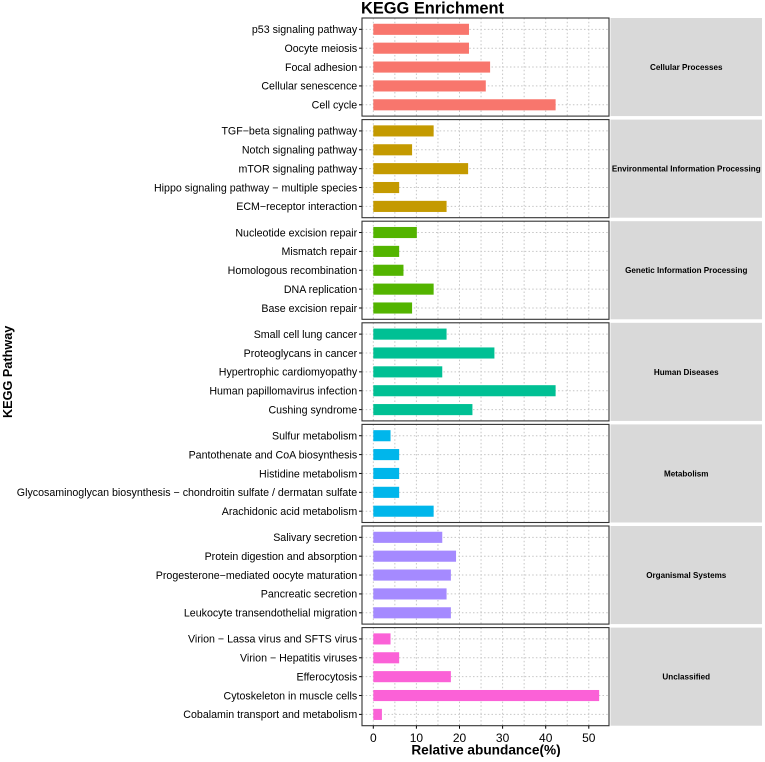 The height and width of the screenshot is (762, 765). I want to click on svg-text: Homologous recombination, so click(293, 271).